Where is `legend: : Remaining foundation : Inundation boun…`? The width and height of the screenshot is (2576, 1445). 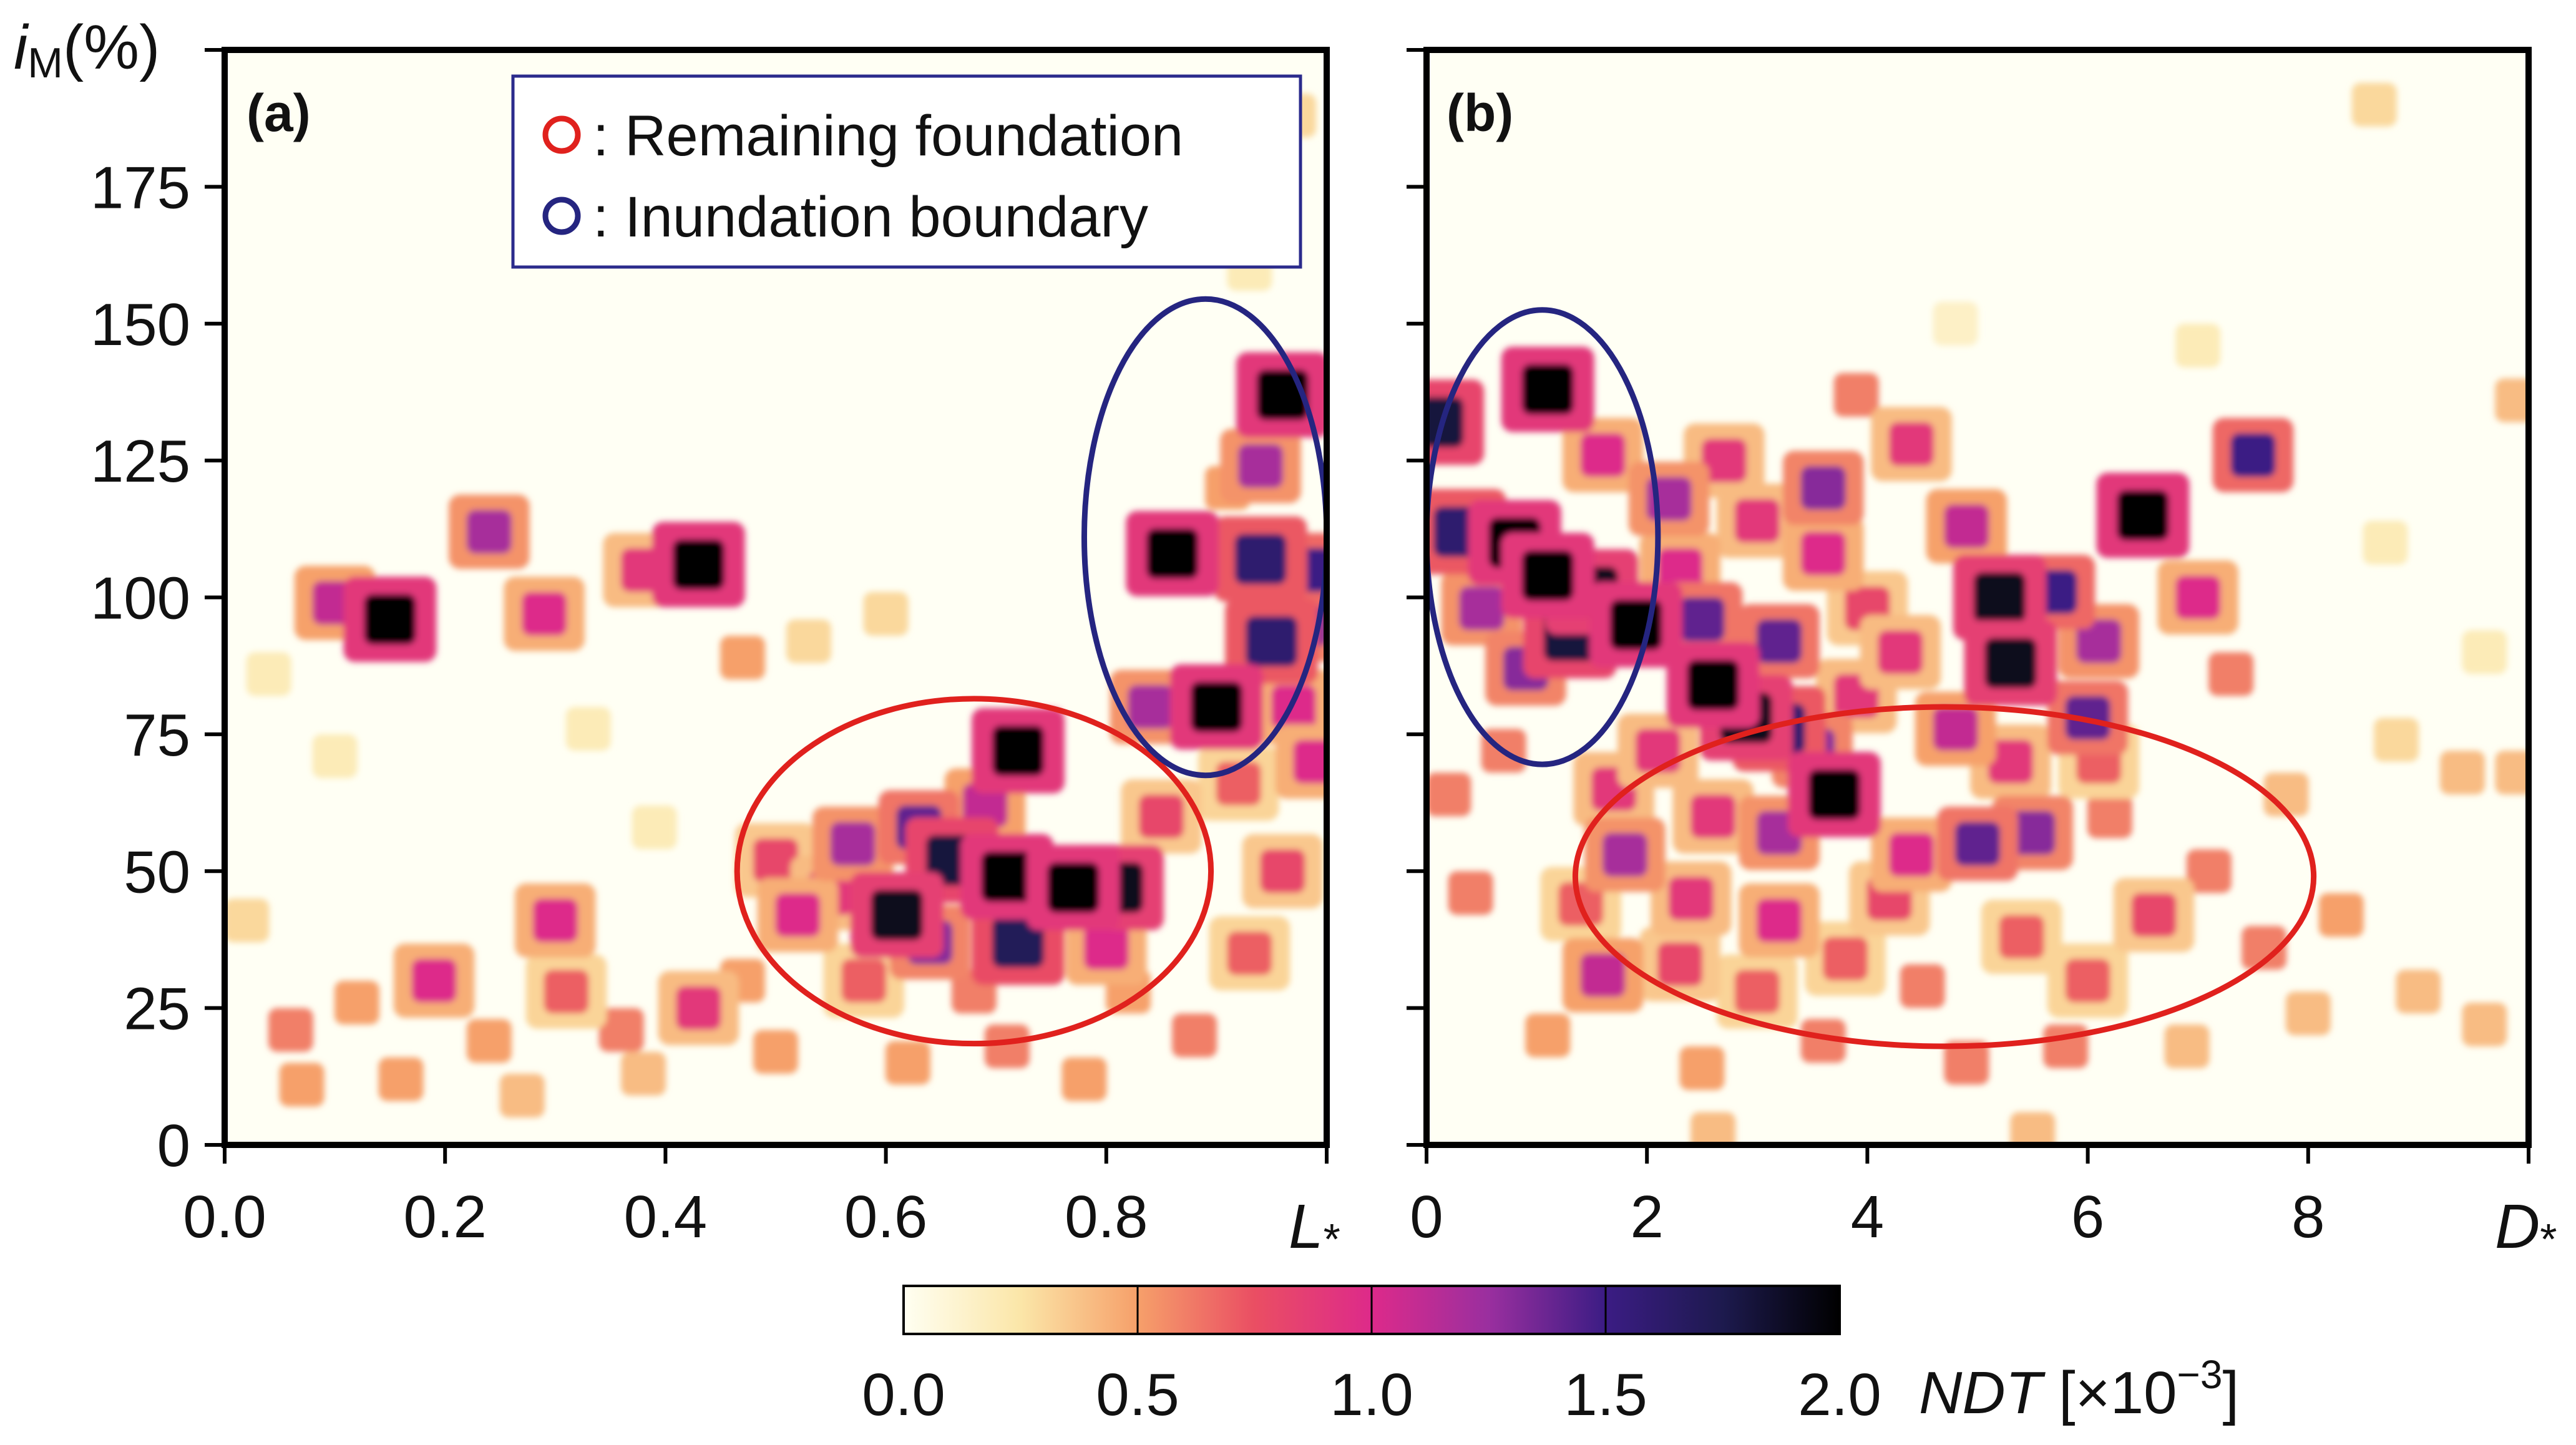
legend: : Remaining foundation : Inundation boun… is located at coordinates (906, 171).